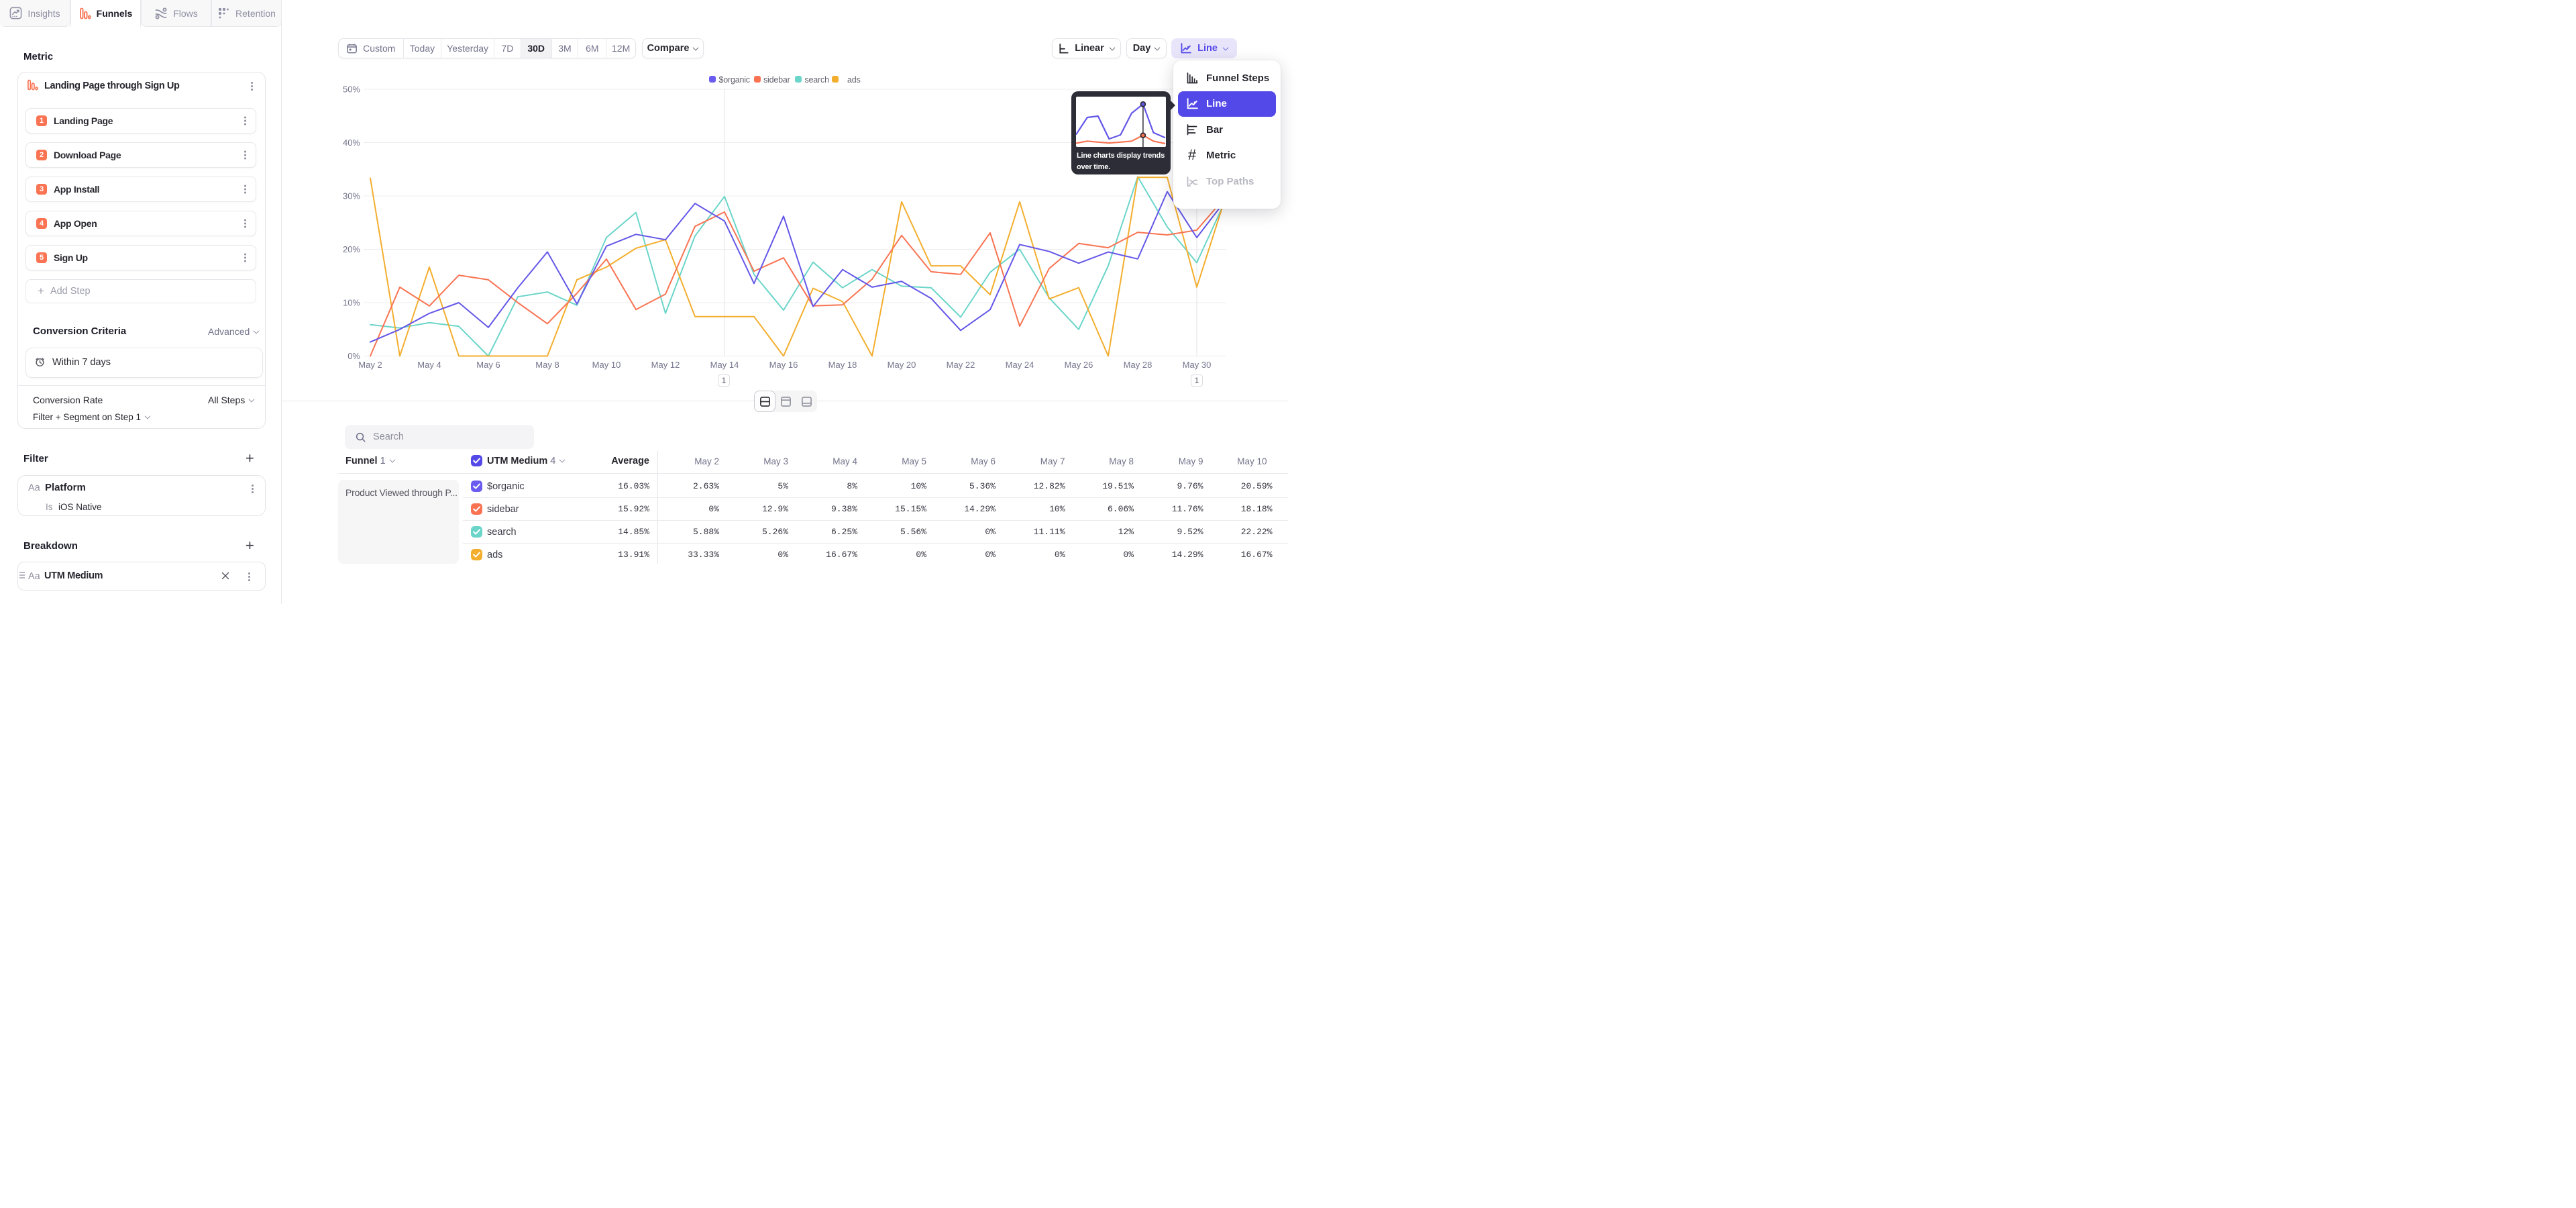 The width and height of the screenshot is (2576, 1208). What do you see at coordinates (1197, 365) in the screenshot?
I see `svg-text: May 30` at bounding box center [1197, 365].